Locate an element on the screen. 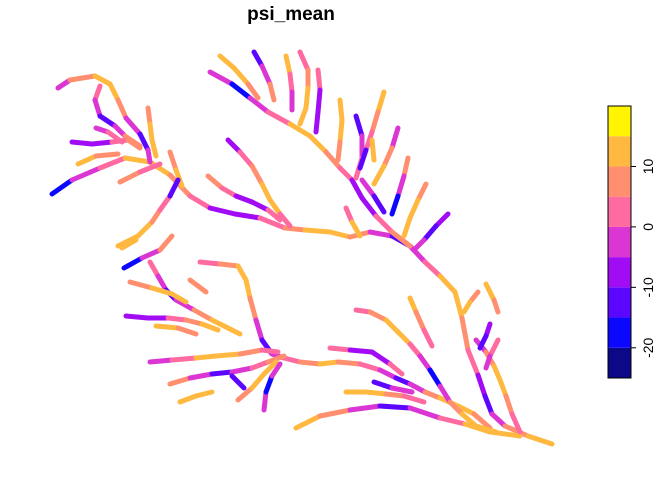 The image size is (672, 480). legend-frame is located at coordinates (619, 242).